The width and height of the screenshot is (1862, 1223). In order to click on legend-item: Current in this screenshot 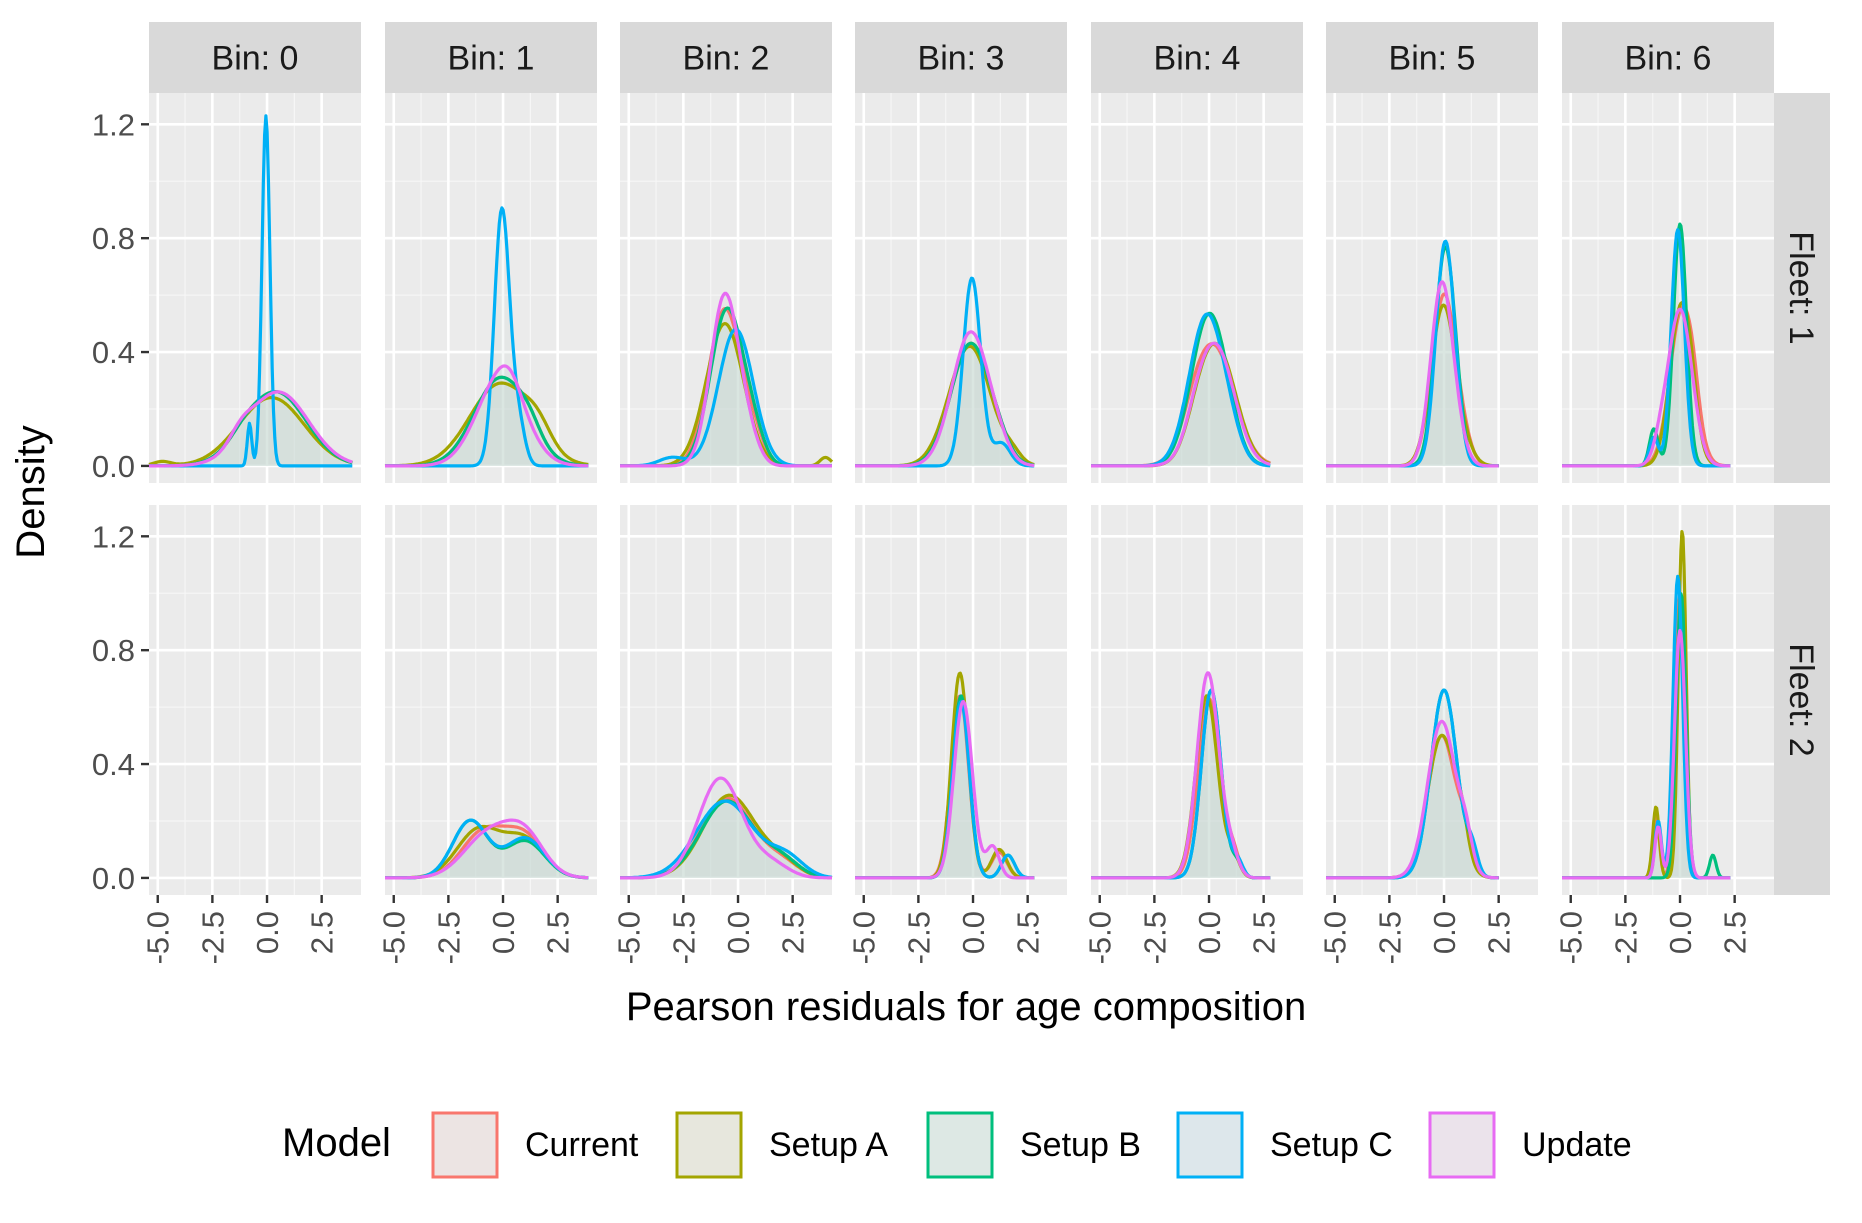, I will do `click(535, 1145)`.